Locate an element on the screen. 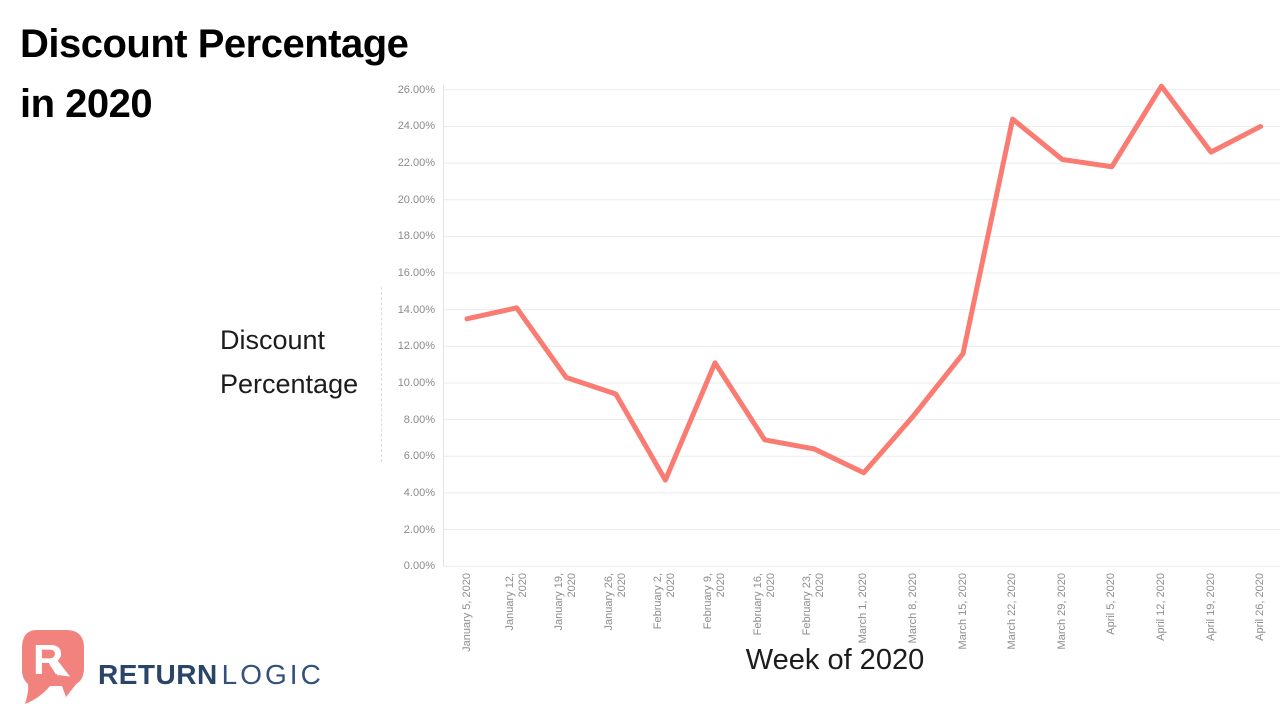 This screenshot has height=720, width=1280. y-tick-label: 16.00% is located at coordinates (416, 273).